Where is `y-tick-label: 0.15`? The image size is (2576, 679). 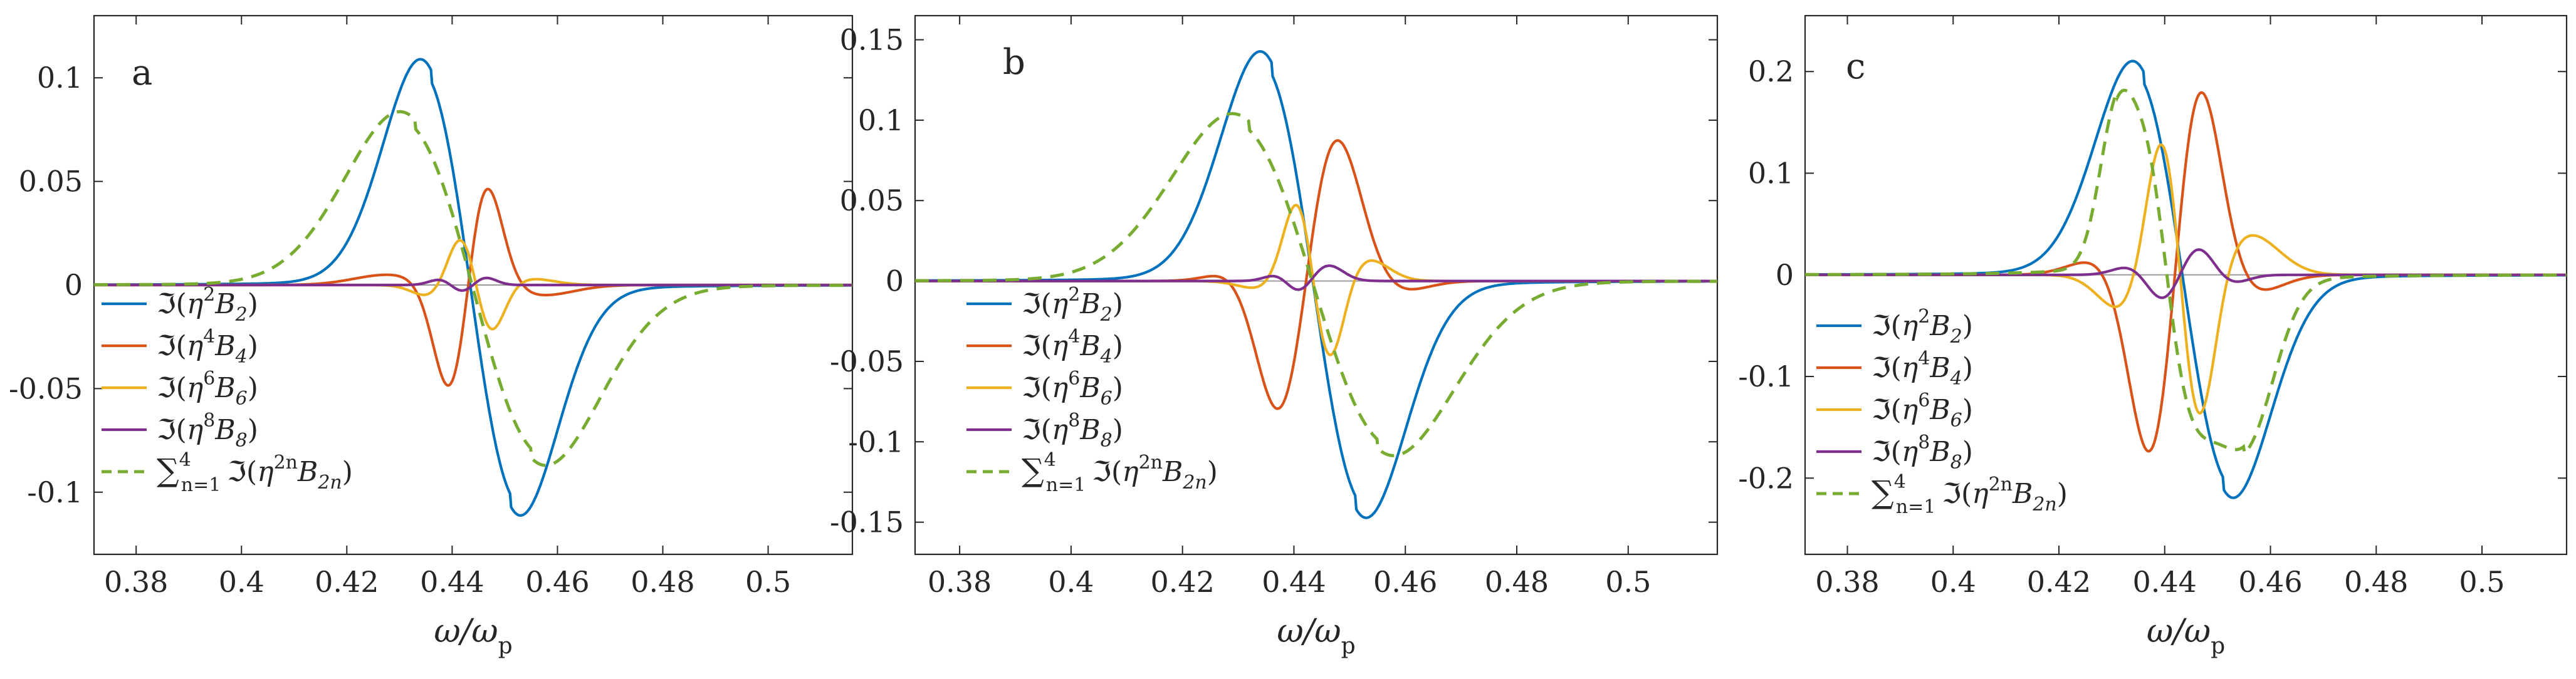
y-tick-label: 0.15 is located at coordinates (872, 40).